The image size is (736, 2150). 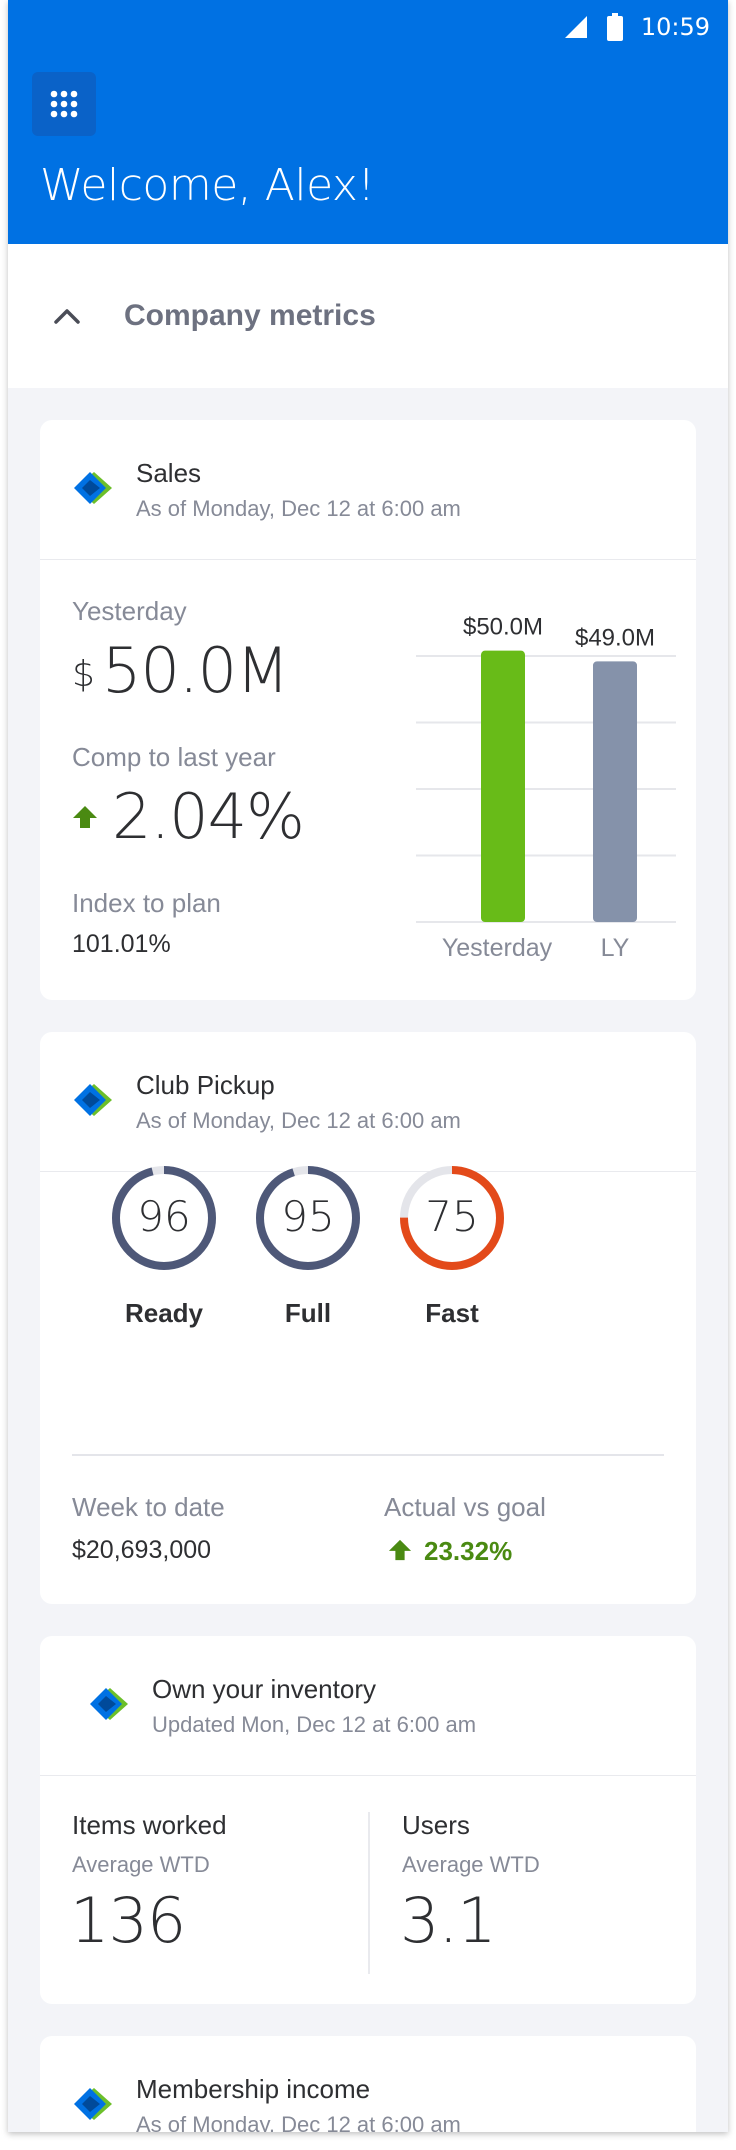 I want to click on gauge-full-ring, so click(x=308, y=1218).